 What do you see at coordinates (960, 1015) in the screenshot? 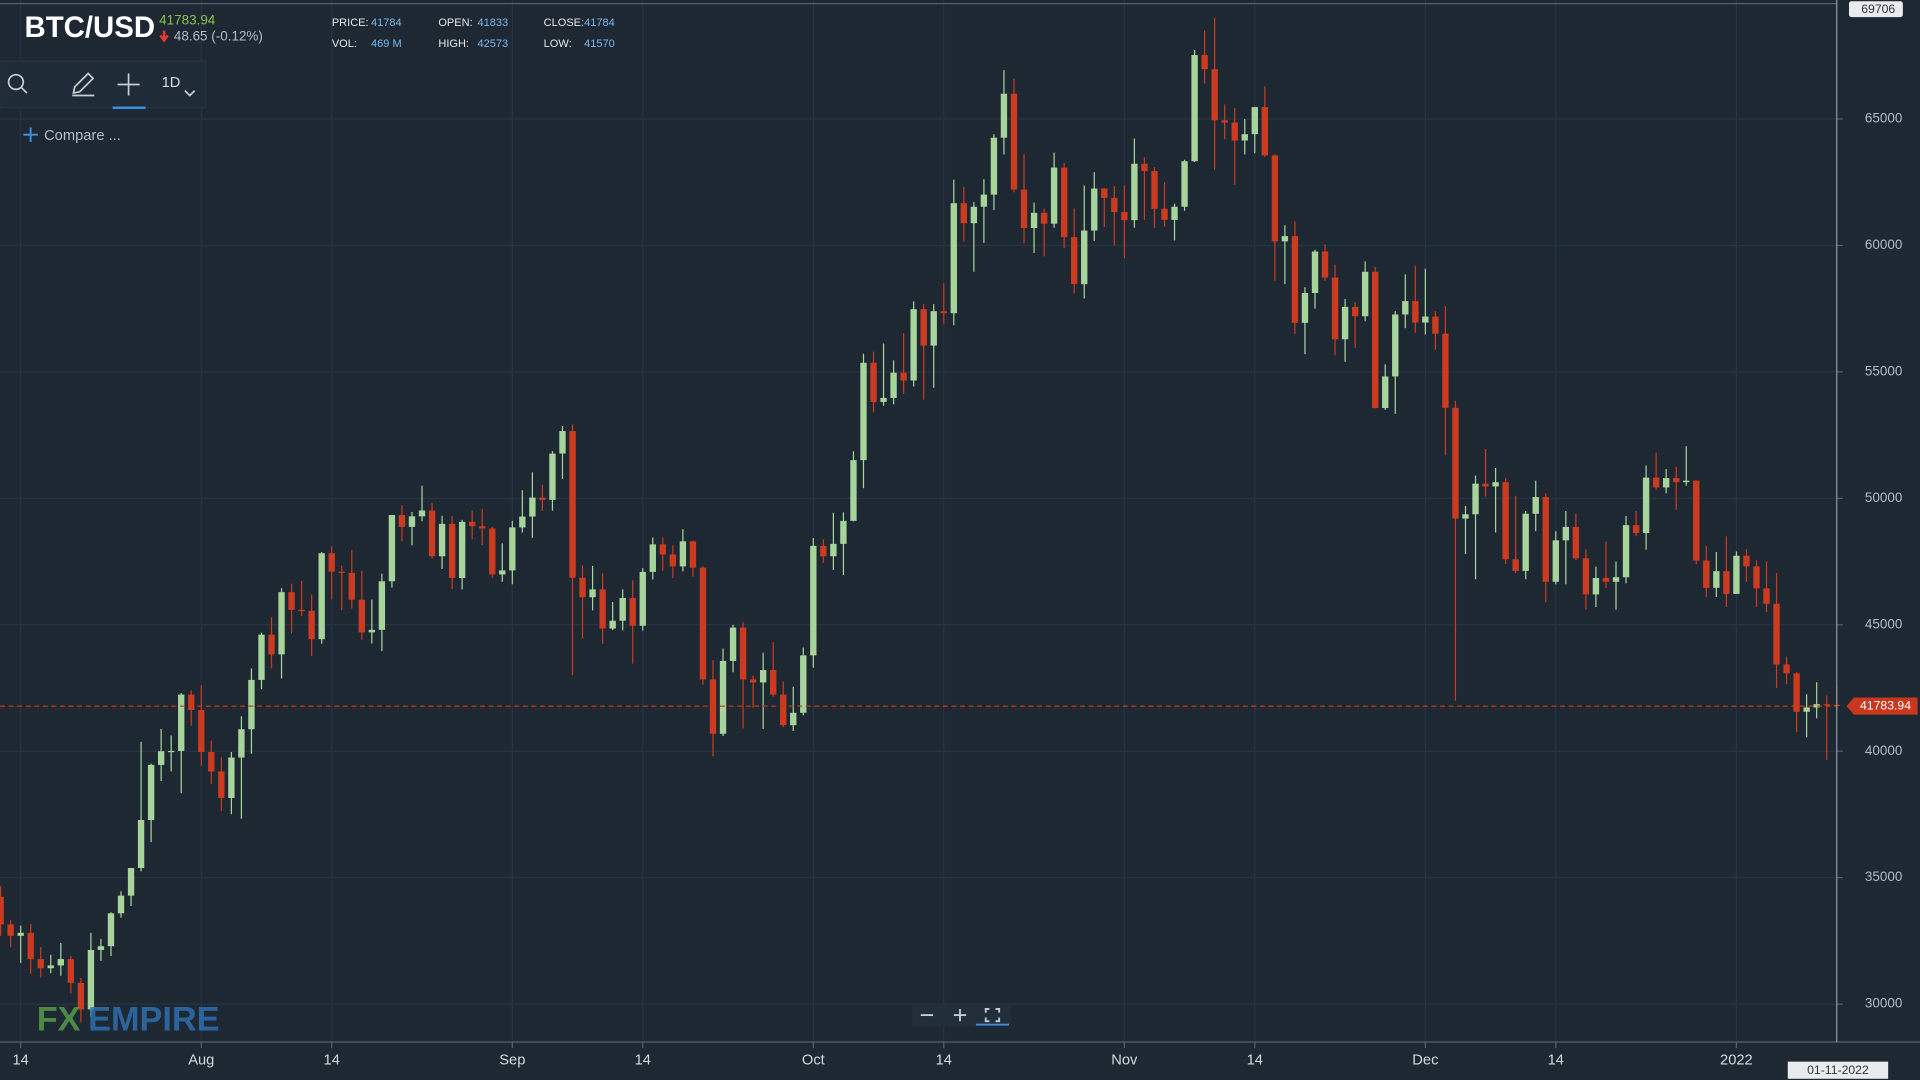
I see `zoom-in-button` at bounding box center [960, 1015].